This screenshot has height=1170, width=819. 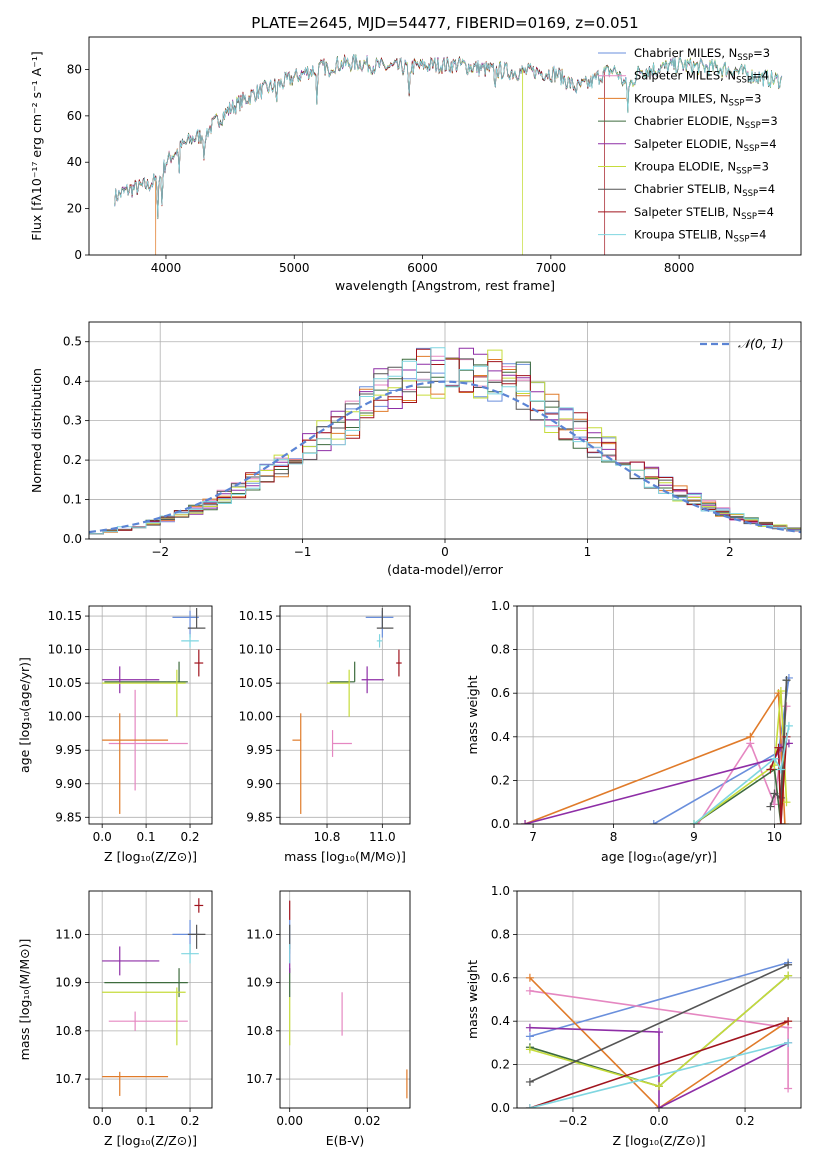 What do you see at coordinates (774, 837) in the screenshot?
I see `x-tick-label: 10` at bounding box center [774, 837].